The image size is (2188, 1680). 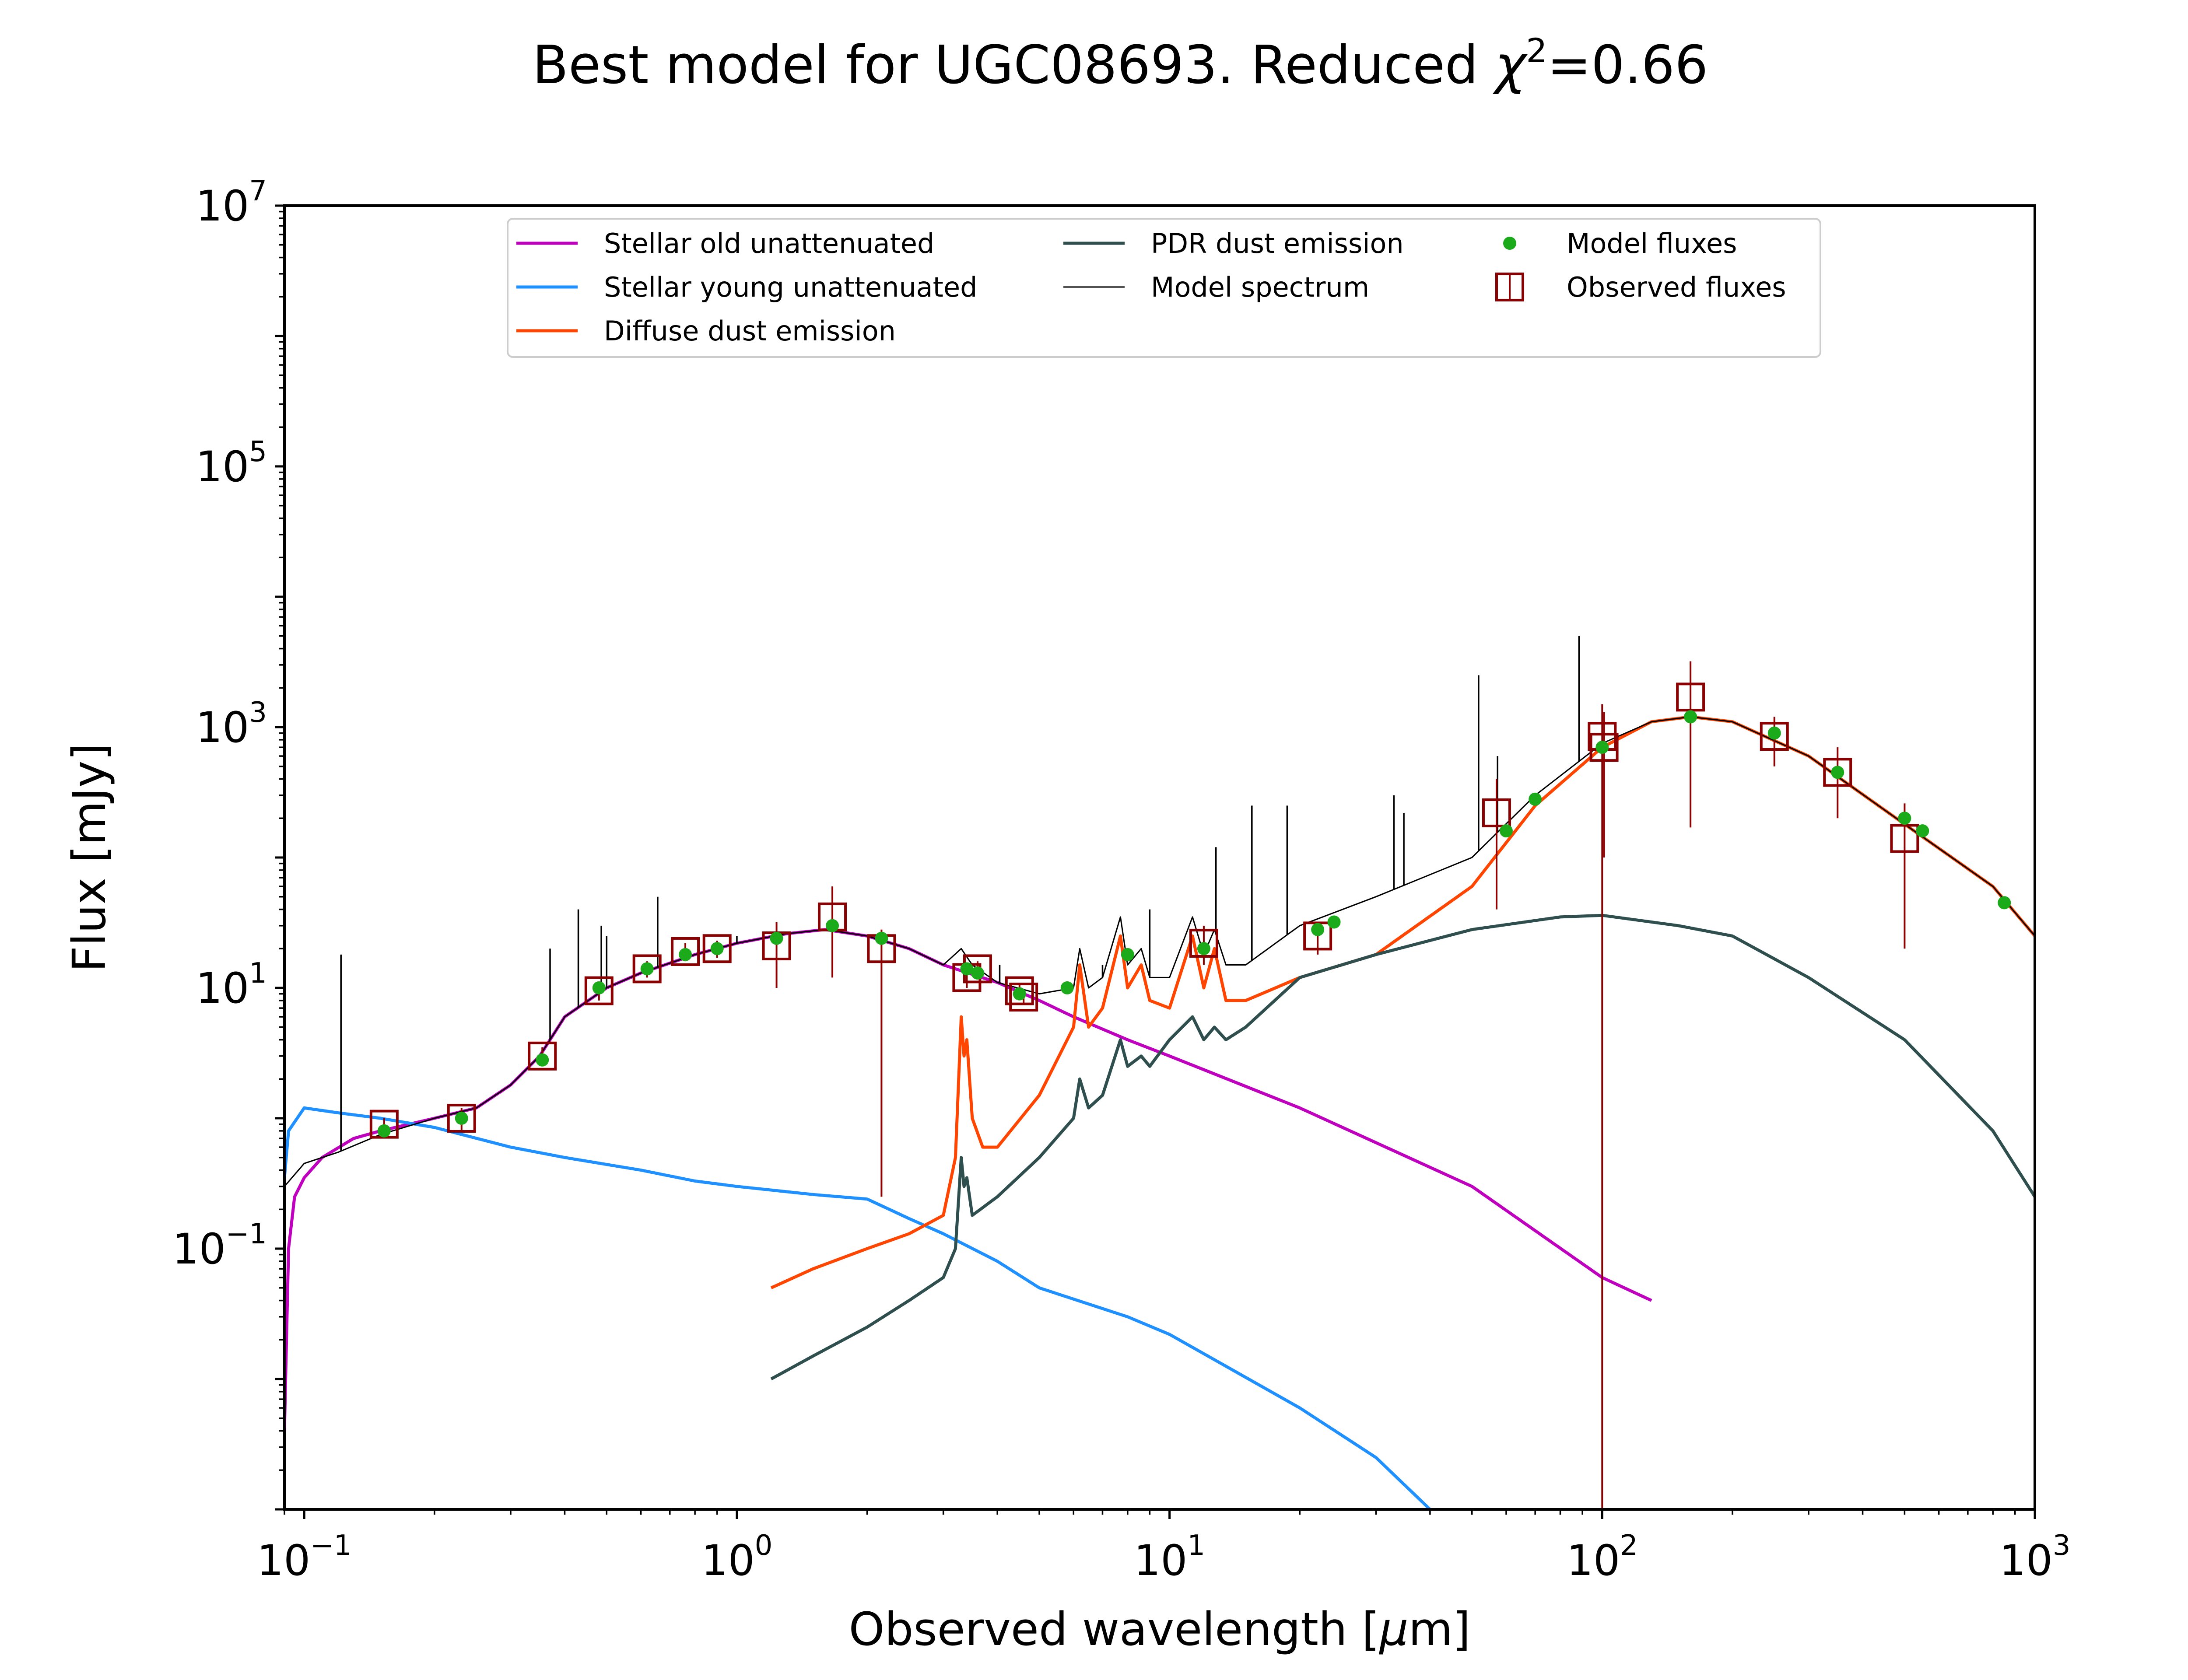 What do you see at coordinates (231, 203) in the screenshot?
I see `y-tick-label: 10⁷` at bounding box center [231, 203].